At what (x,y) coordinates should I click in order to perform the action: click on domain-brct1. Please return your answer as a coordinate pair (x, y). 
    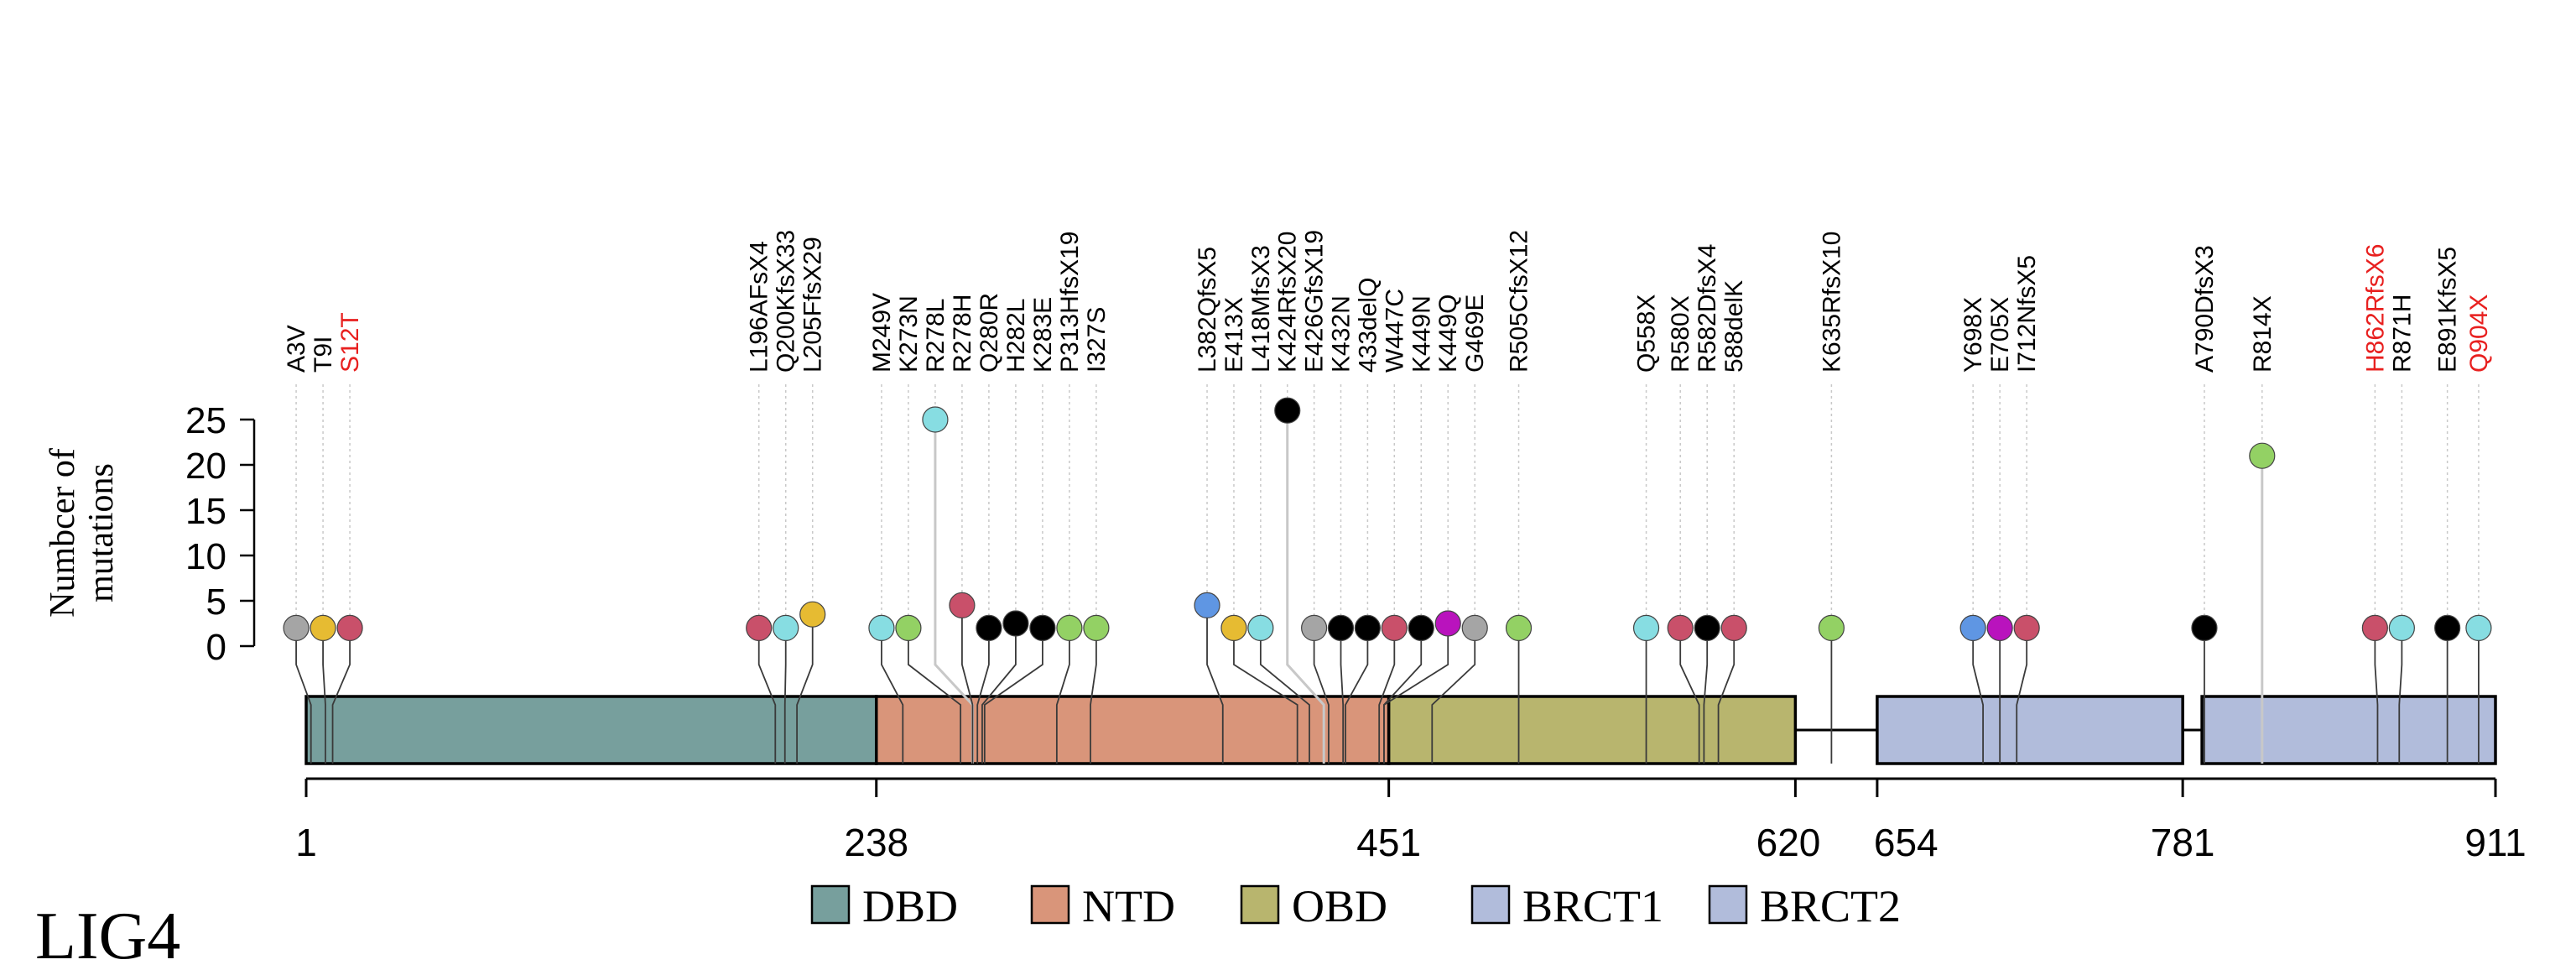
    Looking at the image, I should click on (2030, 730).